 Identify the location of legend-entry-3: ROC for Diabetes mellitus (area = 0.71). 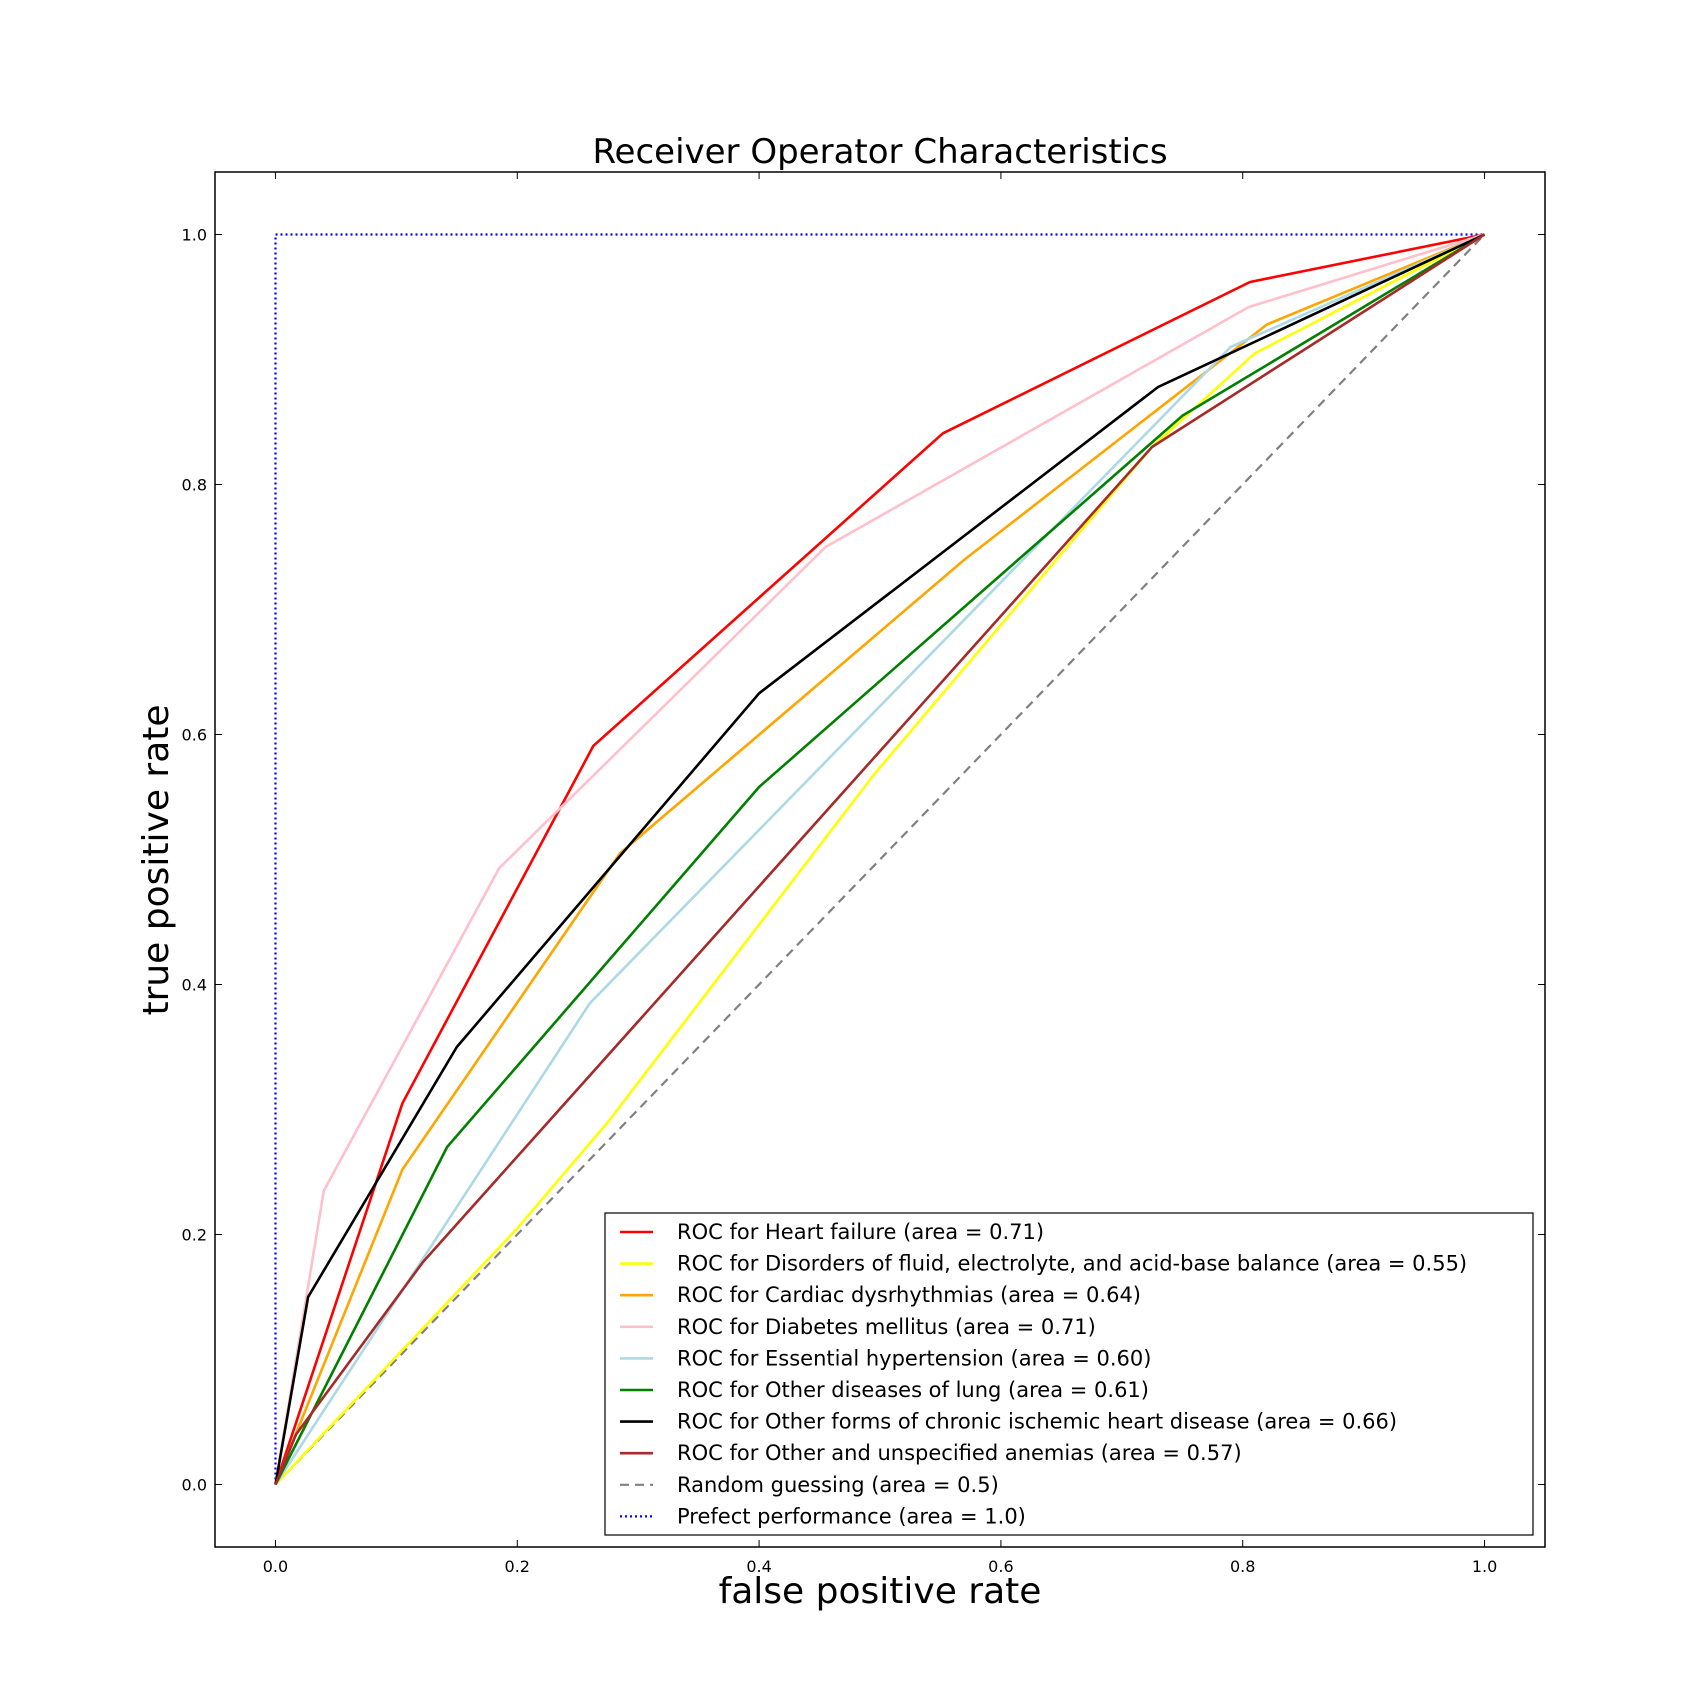
(886, 1327).